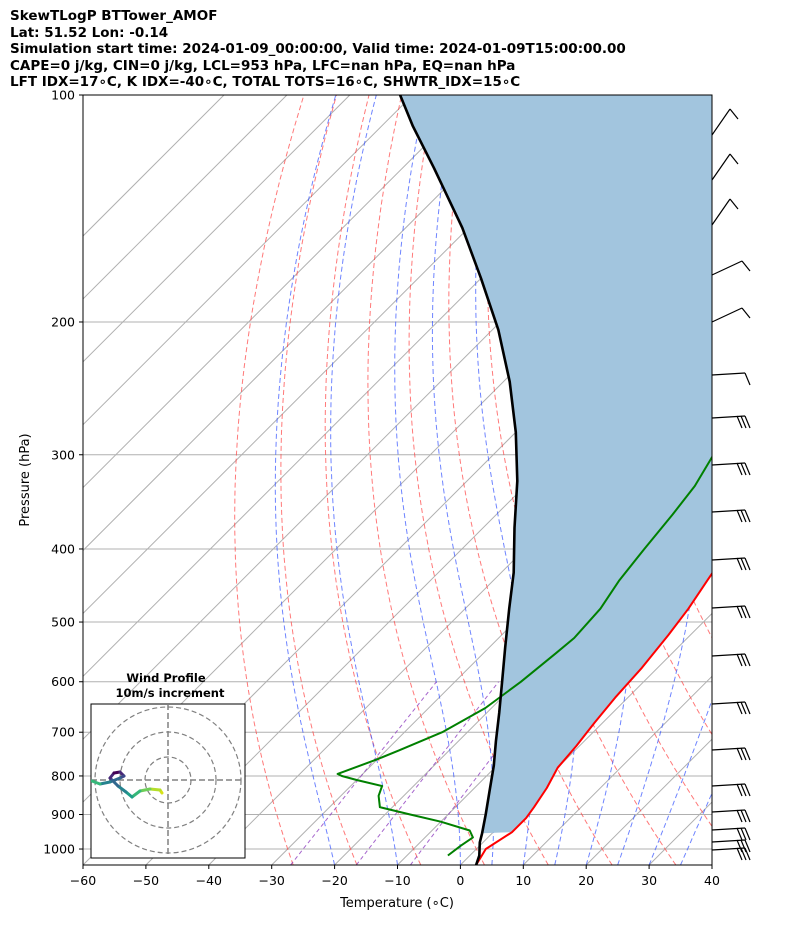  I want to click on x-tick-label: 0, so click(460, 880).